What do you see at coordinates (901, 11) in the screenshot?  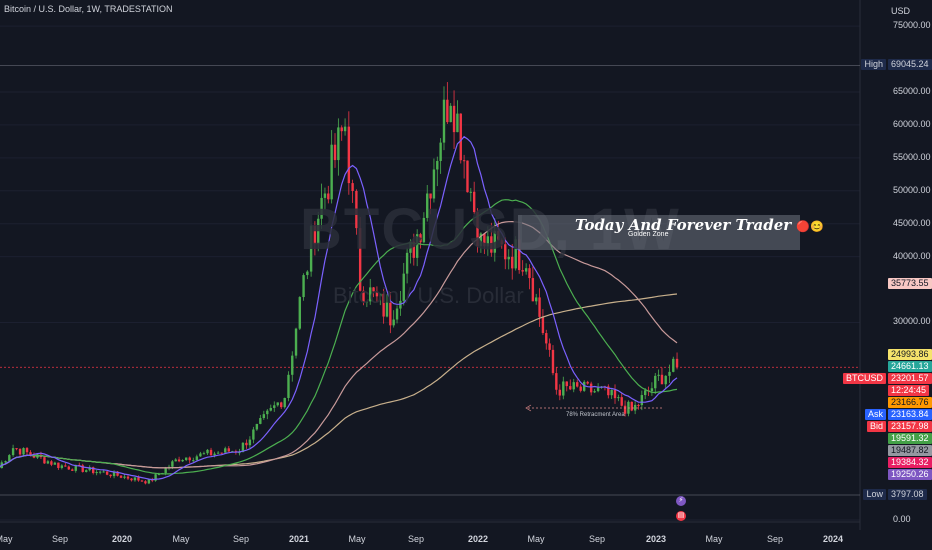 I see `currency-label: USD` at bounding box center [901, 11].